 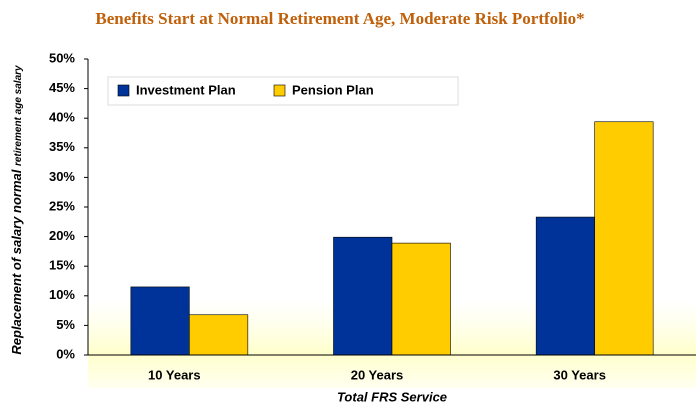 What do you see at coordinates (174, 374) in the screenshot?
I see `x-tick-label: 10 Years` at bounding box center [174, 374].